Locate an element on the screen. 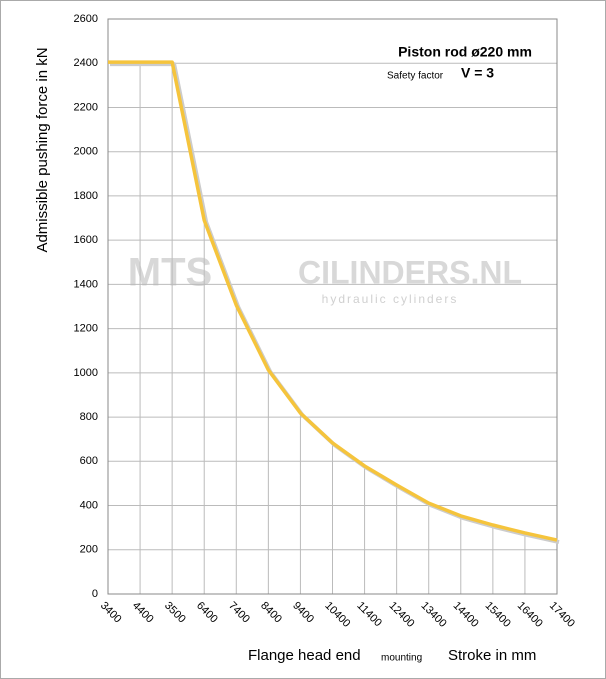  y-tick-label: 2200 is located at coordinates (86, 107).